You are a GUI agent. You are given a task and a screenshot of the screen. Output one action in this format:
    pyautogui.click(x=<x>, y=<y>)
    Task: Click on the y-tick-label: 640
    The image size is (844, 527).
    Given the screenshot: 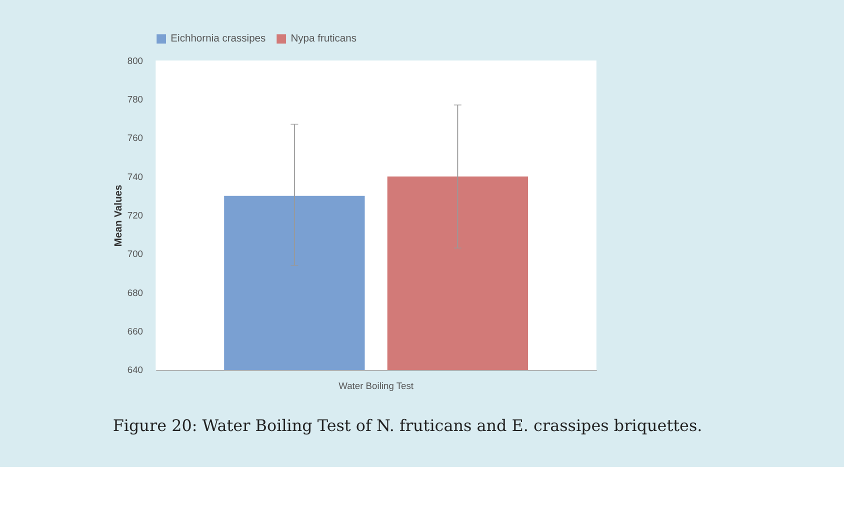 What is the action you would take?
    pyautogui.click(x=135, y=370)
    